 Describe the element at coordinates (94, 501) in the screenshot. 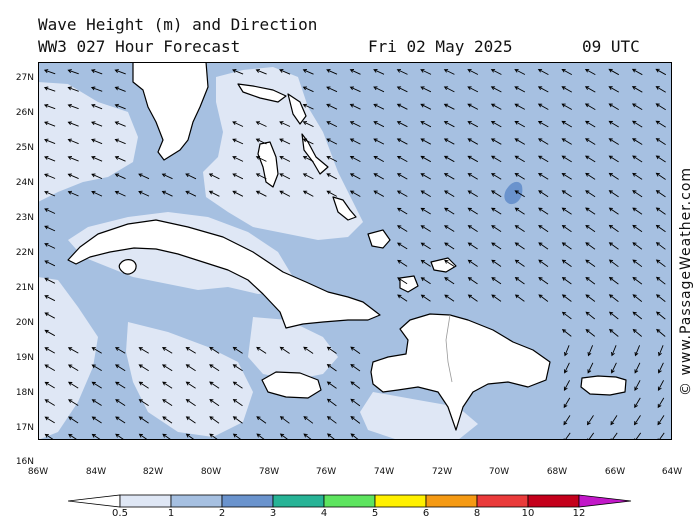

I see `colorbar-under-arrow` at that location.